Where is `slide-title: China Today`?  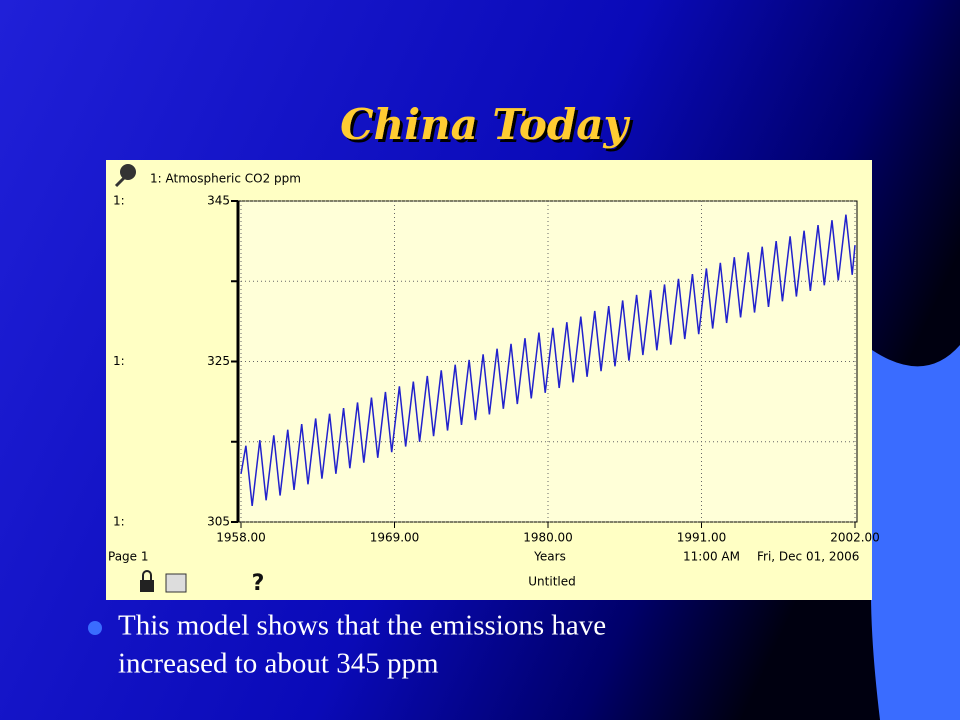 slide-title: China Today is located at coordinates (485, 124).